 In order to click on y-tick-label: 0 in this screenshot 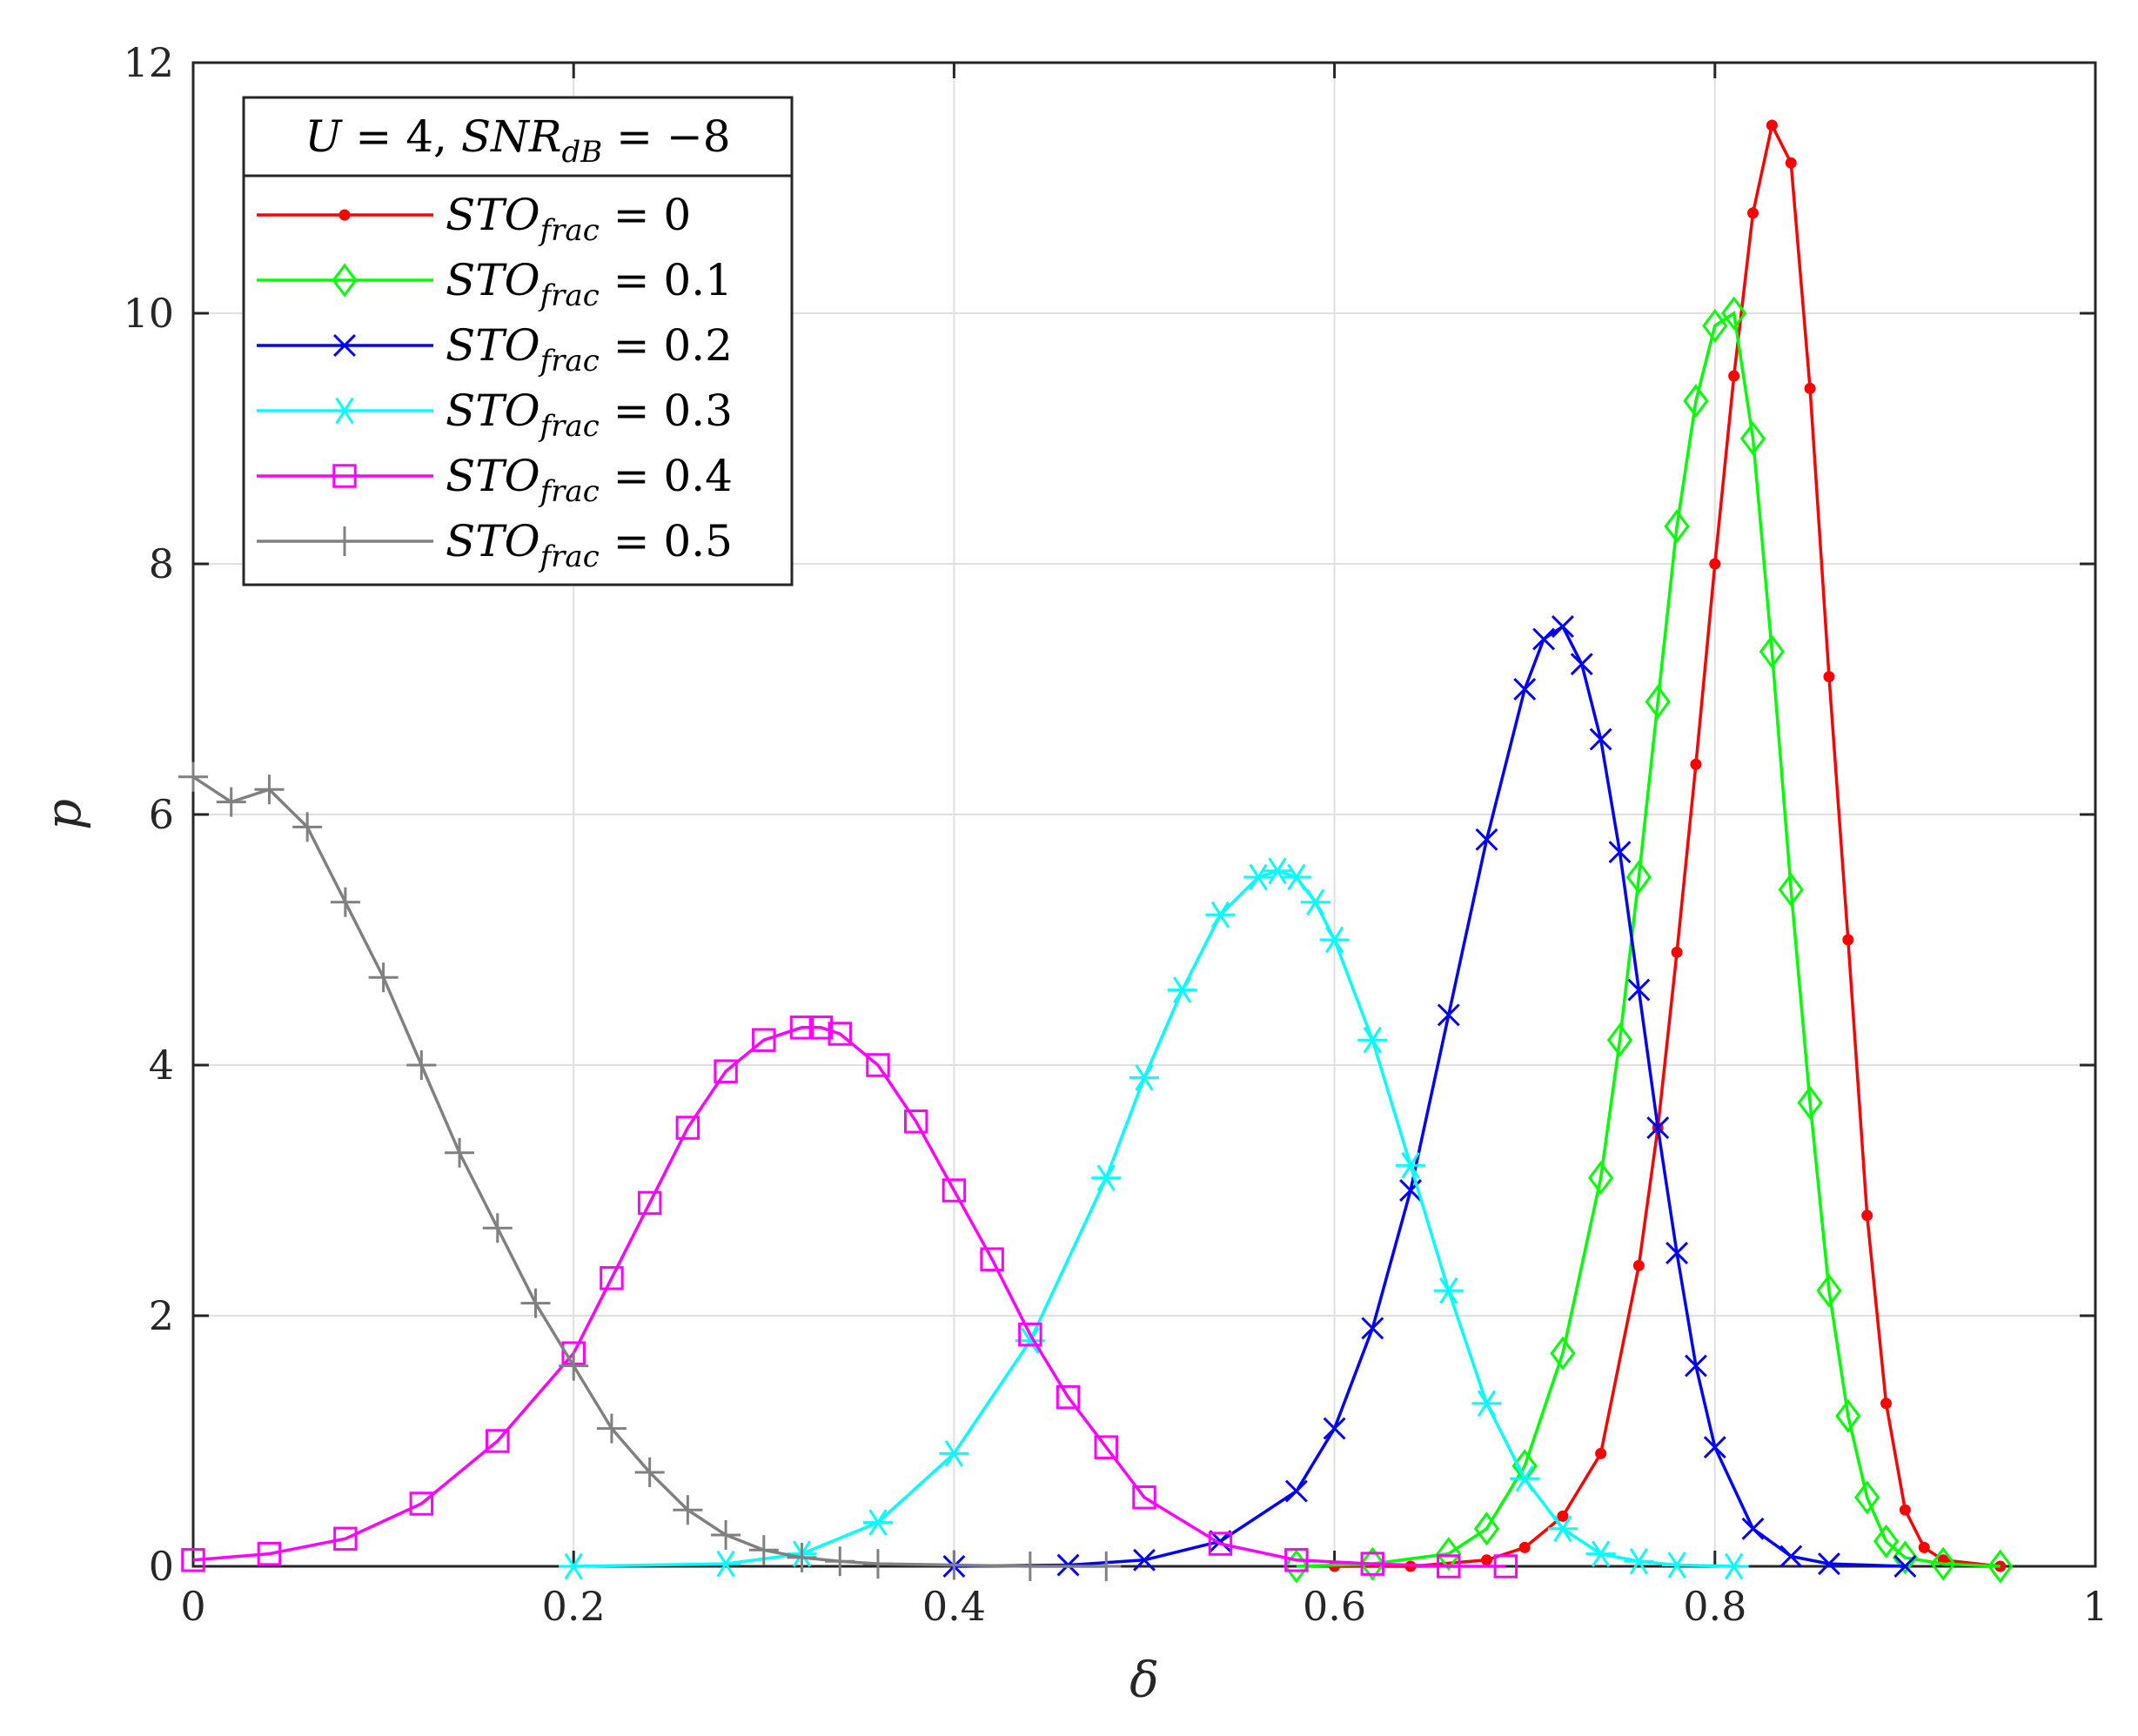, I will do `click(162, 1566)`.